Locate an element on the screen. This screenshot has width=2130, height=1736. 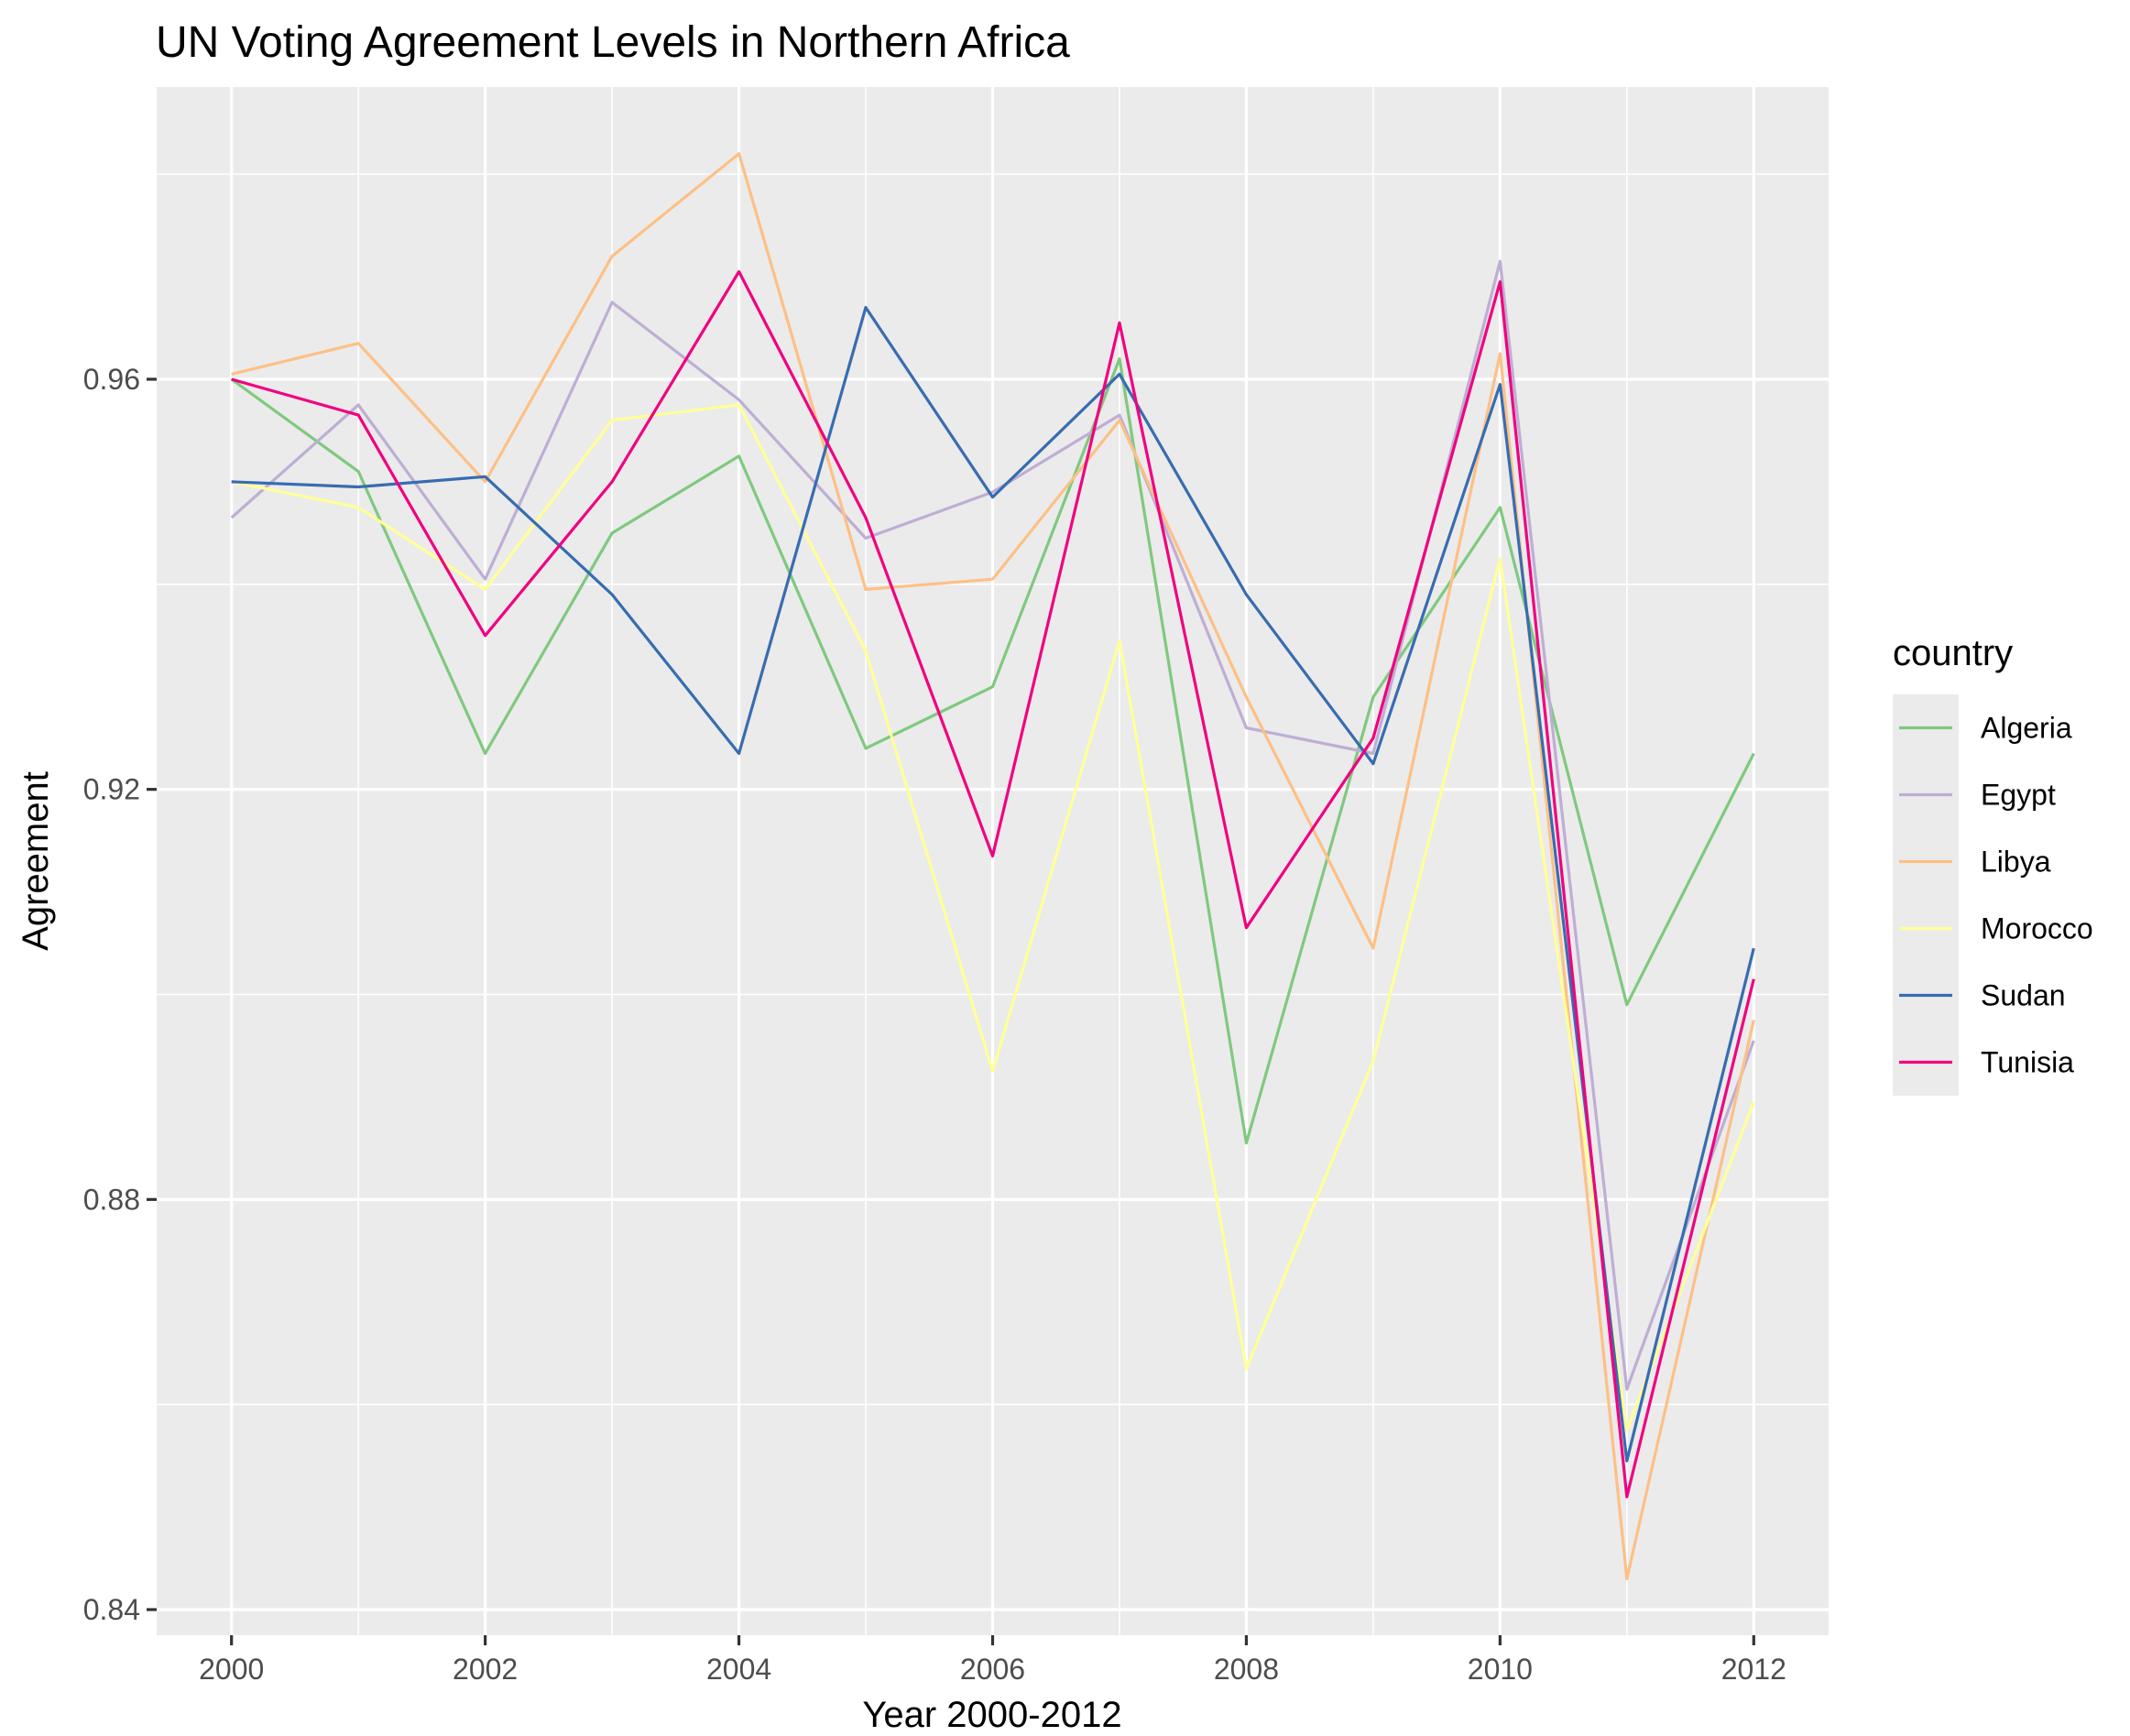
legend-label-sudan: Sudan is located at coordinates (2023, 995).